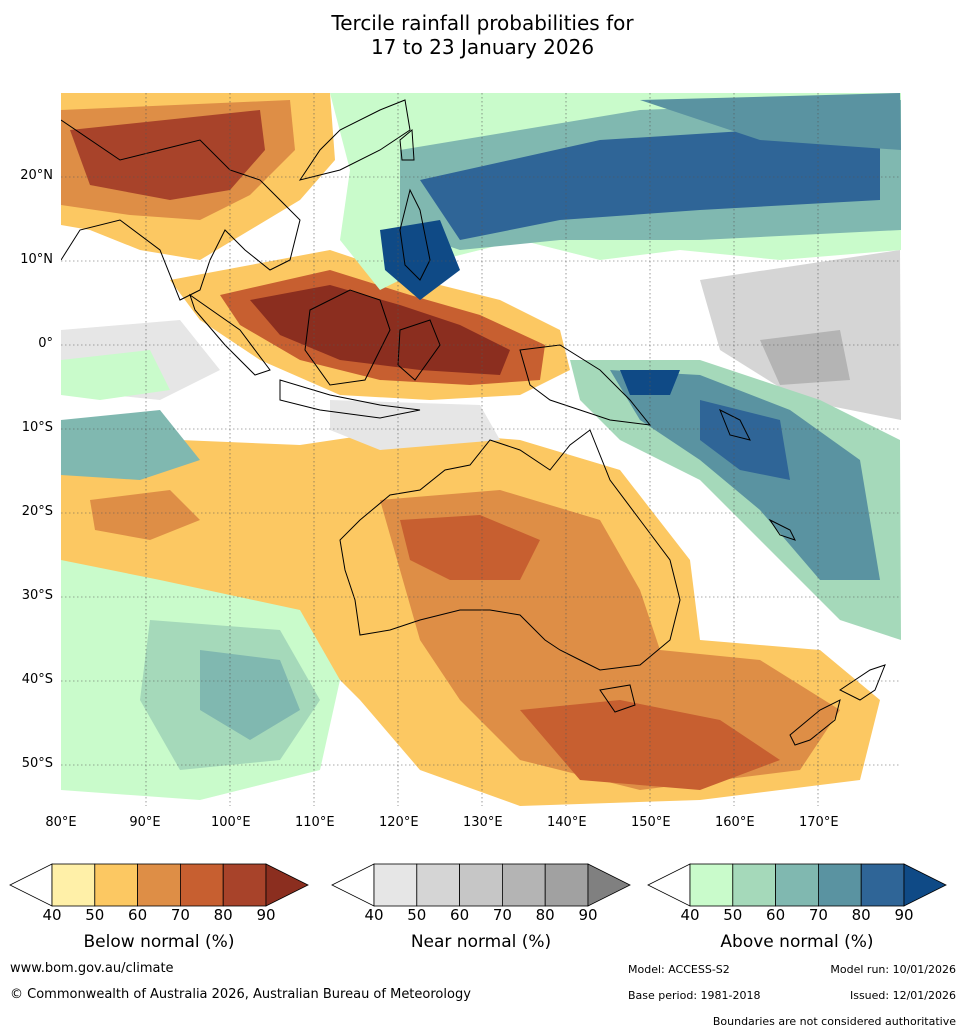 The image size is (965, 1035). Describe the element at coordinates (37, 763) in the screenshot. I see `latitude-label: 50°S` at that location.